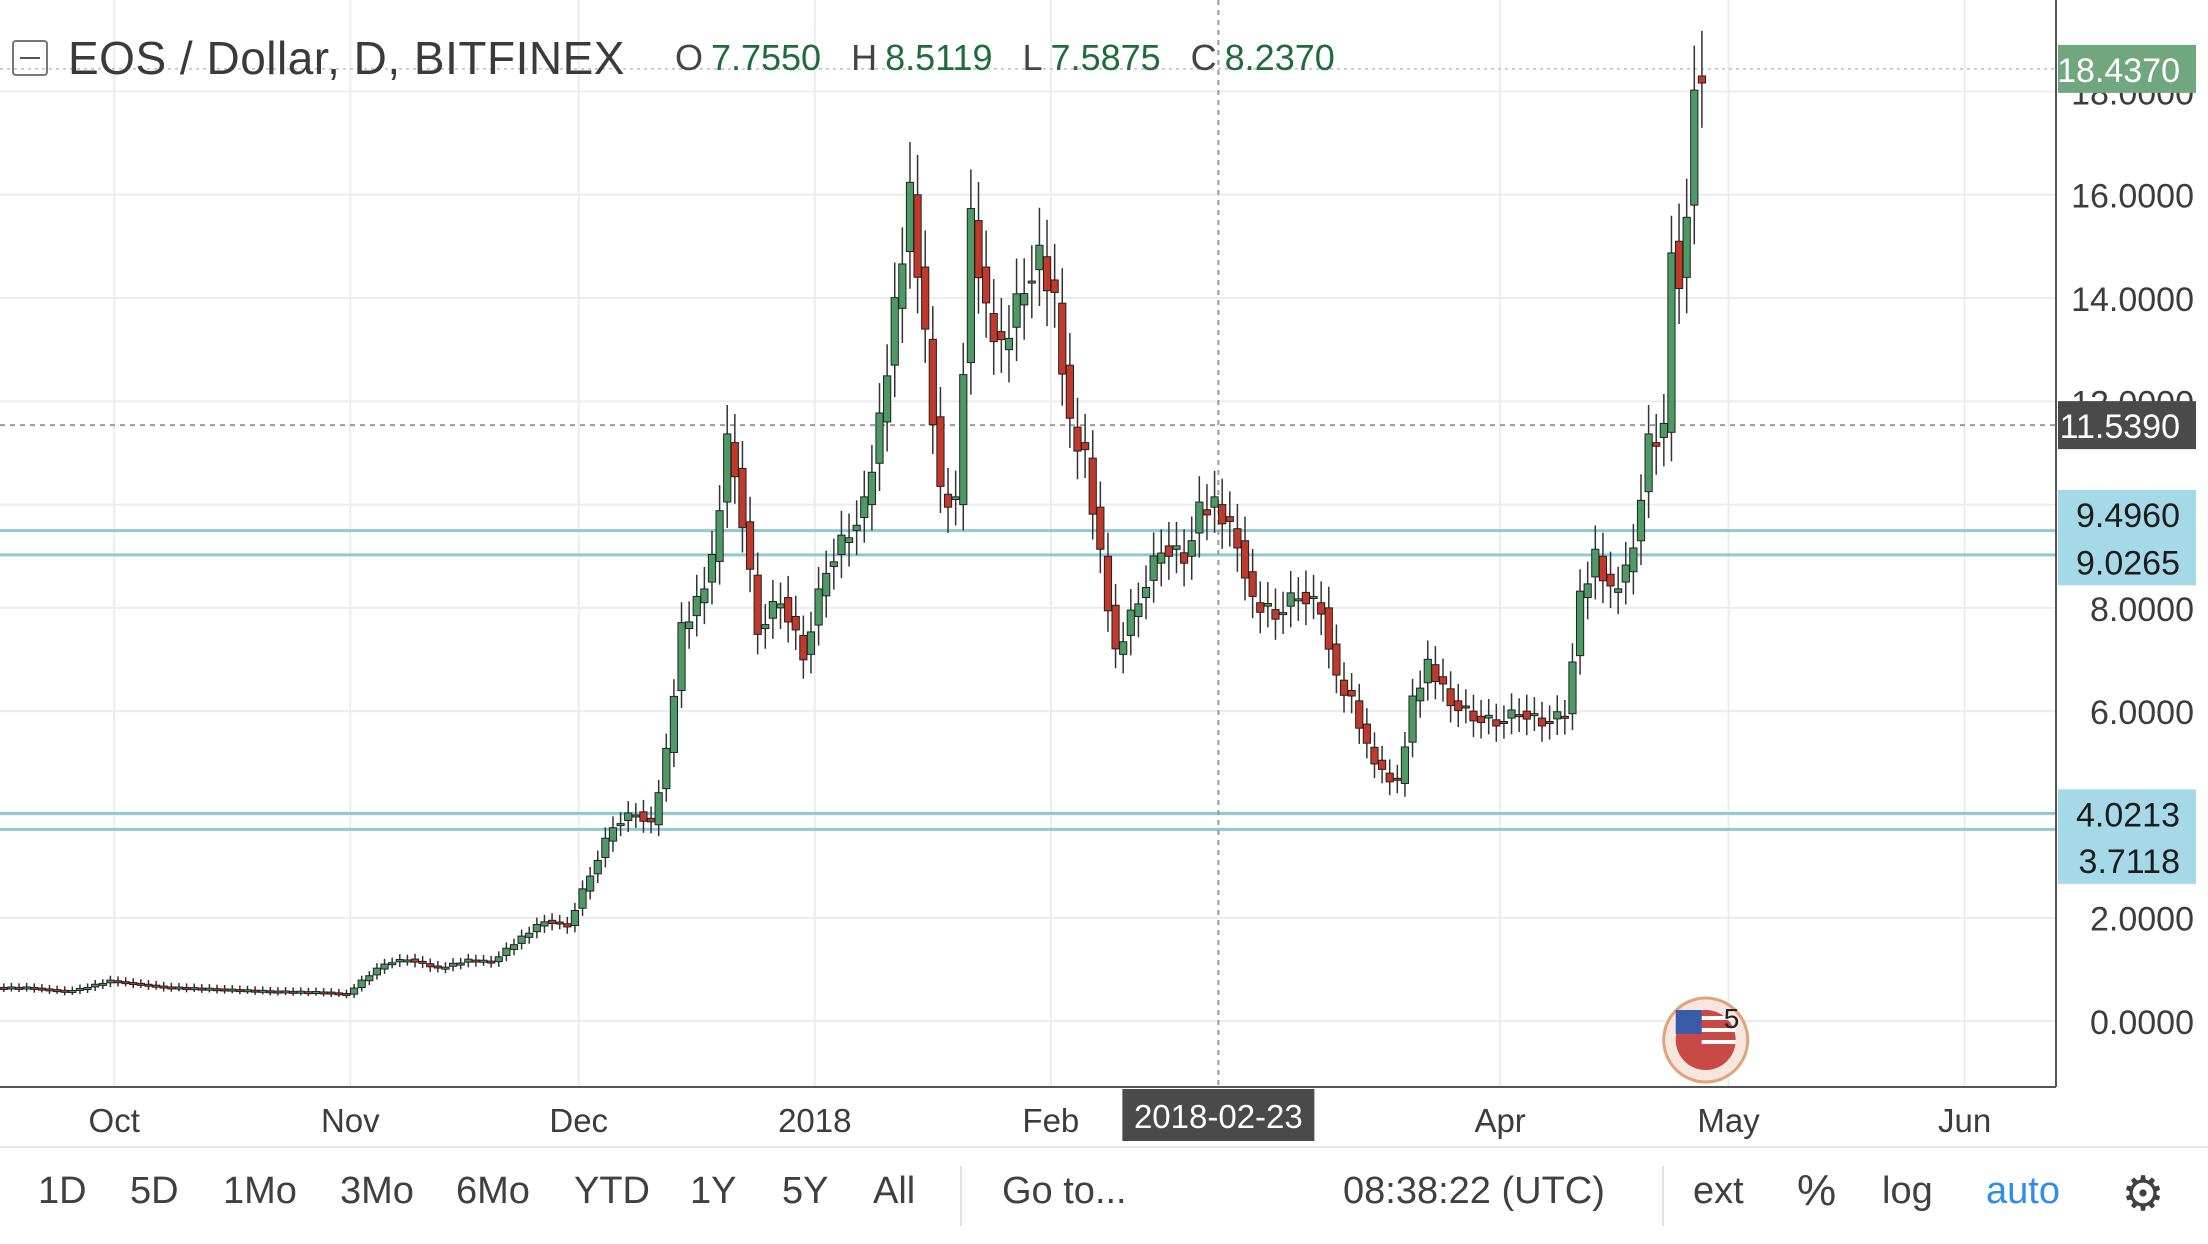 This screenshot has height=1244, width=2208. I want to click on utc-clock: 08:38:22 (UTC), so click(1474, 1191).